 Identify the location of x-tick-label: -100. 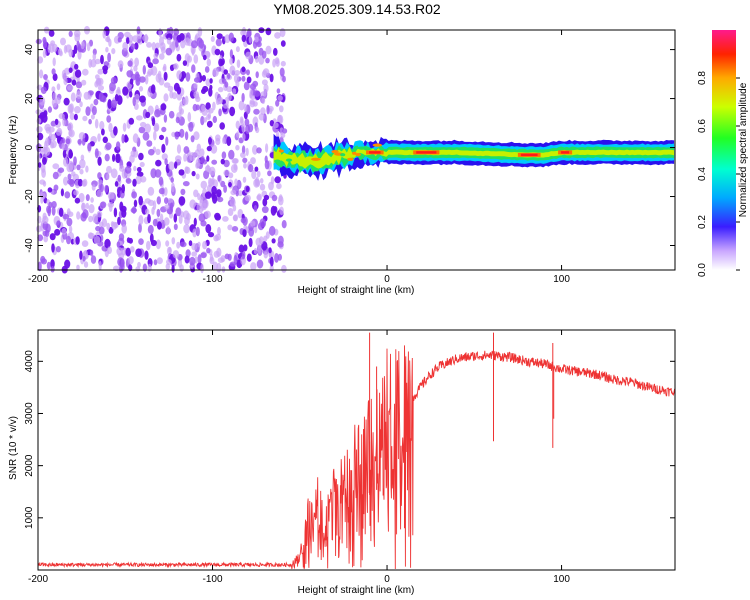
(213, 279).